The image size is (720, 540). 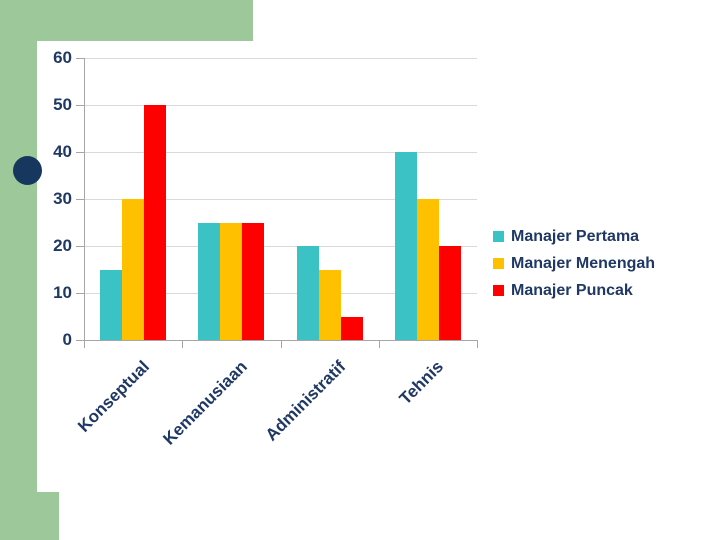 What do you see at coordinates (27, 170) in the screenshot?
I see `bullet-point-circle` at bounding box center [27, 170].